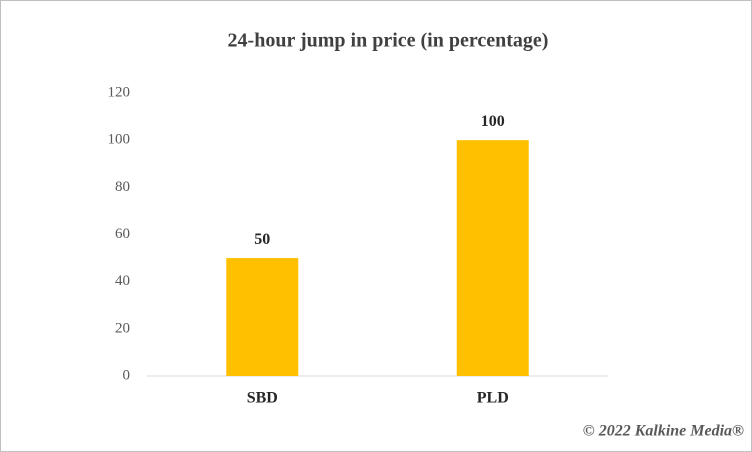 The height and width of the screenshot is (452, 752). Describe the element at coordinates (493, 121) in the screenshot. I see `value-label: 100` at that location.